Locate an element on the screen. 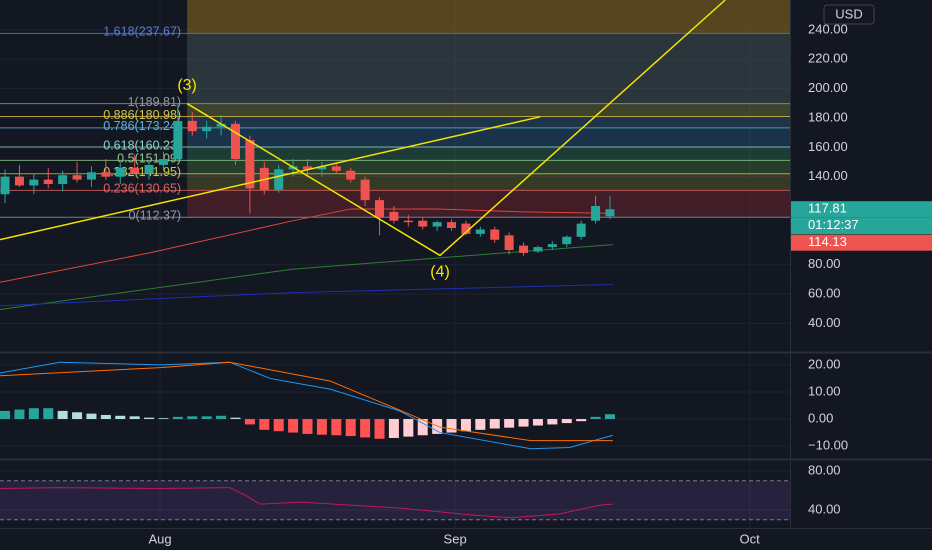 The width and height of the screenshot is (932, 550). wave-label: (3) is located at coordinates (187, 85).